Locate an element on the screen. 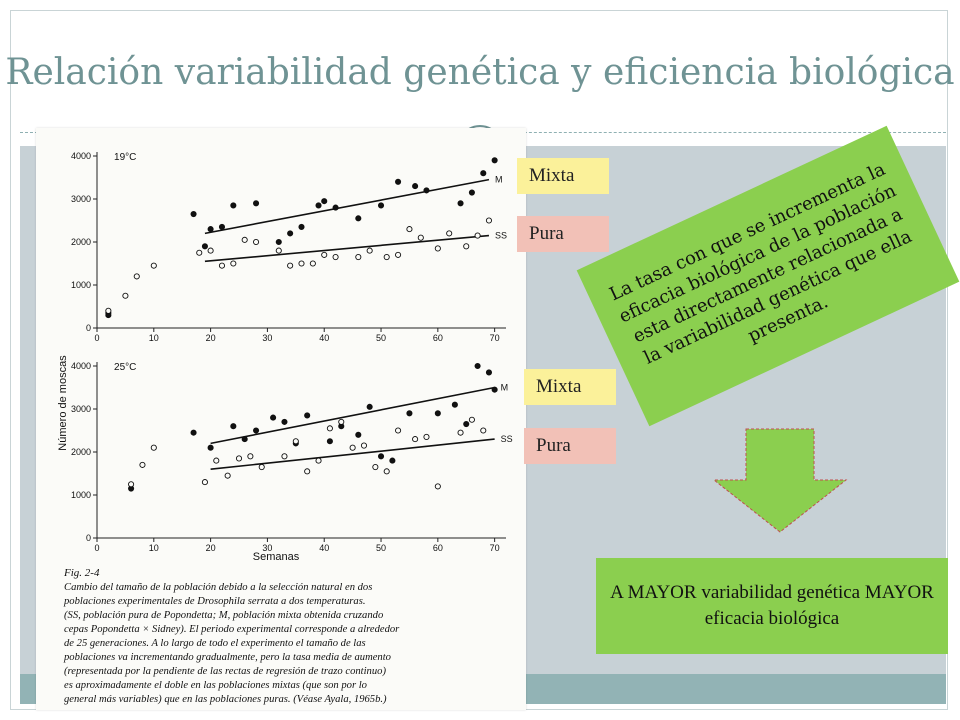 This screenshot has height=720, width=960. down-arrow-icon is located at coordinates (780, 480).